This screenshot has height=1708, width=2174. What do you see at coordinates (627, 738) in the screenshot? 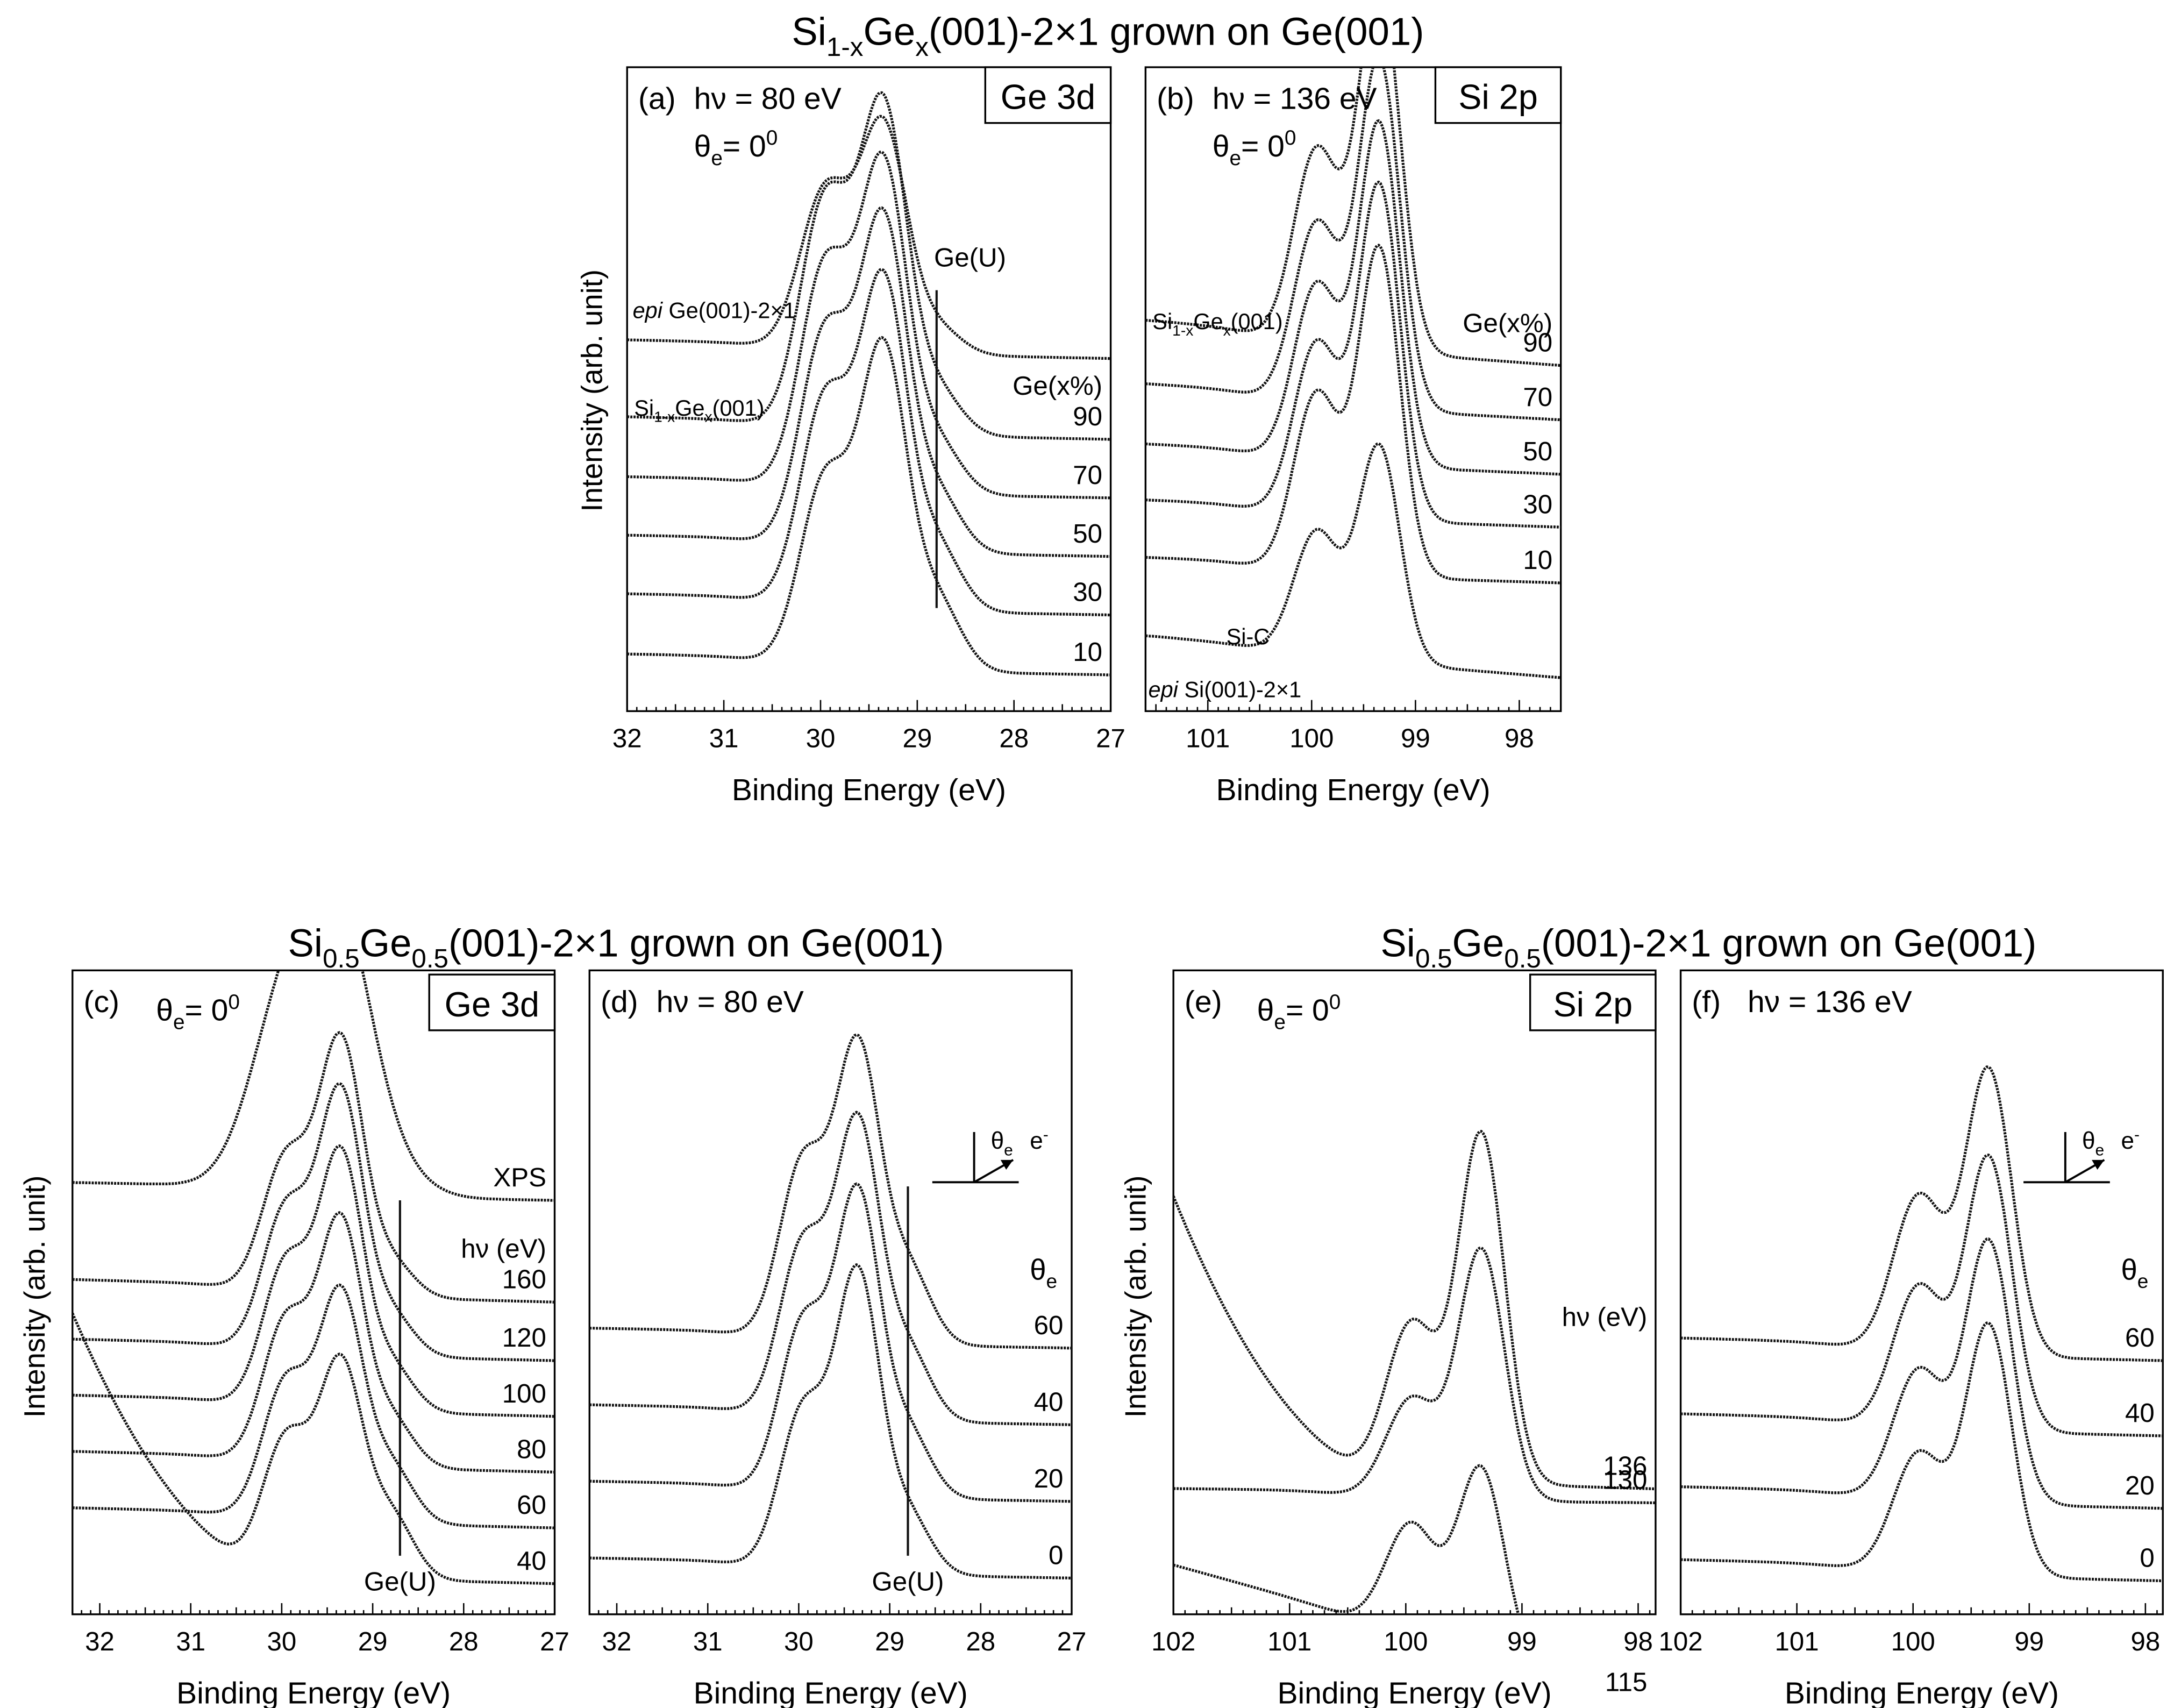
I see `x-tick-label: 32` at bounding box center [627, 738].